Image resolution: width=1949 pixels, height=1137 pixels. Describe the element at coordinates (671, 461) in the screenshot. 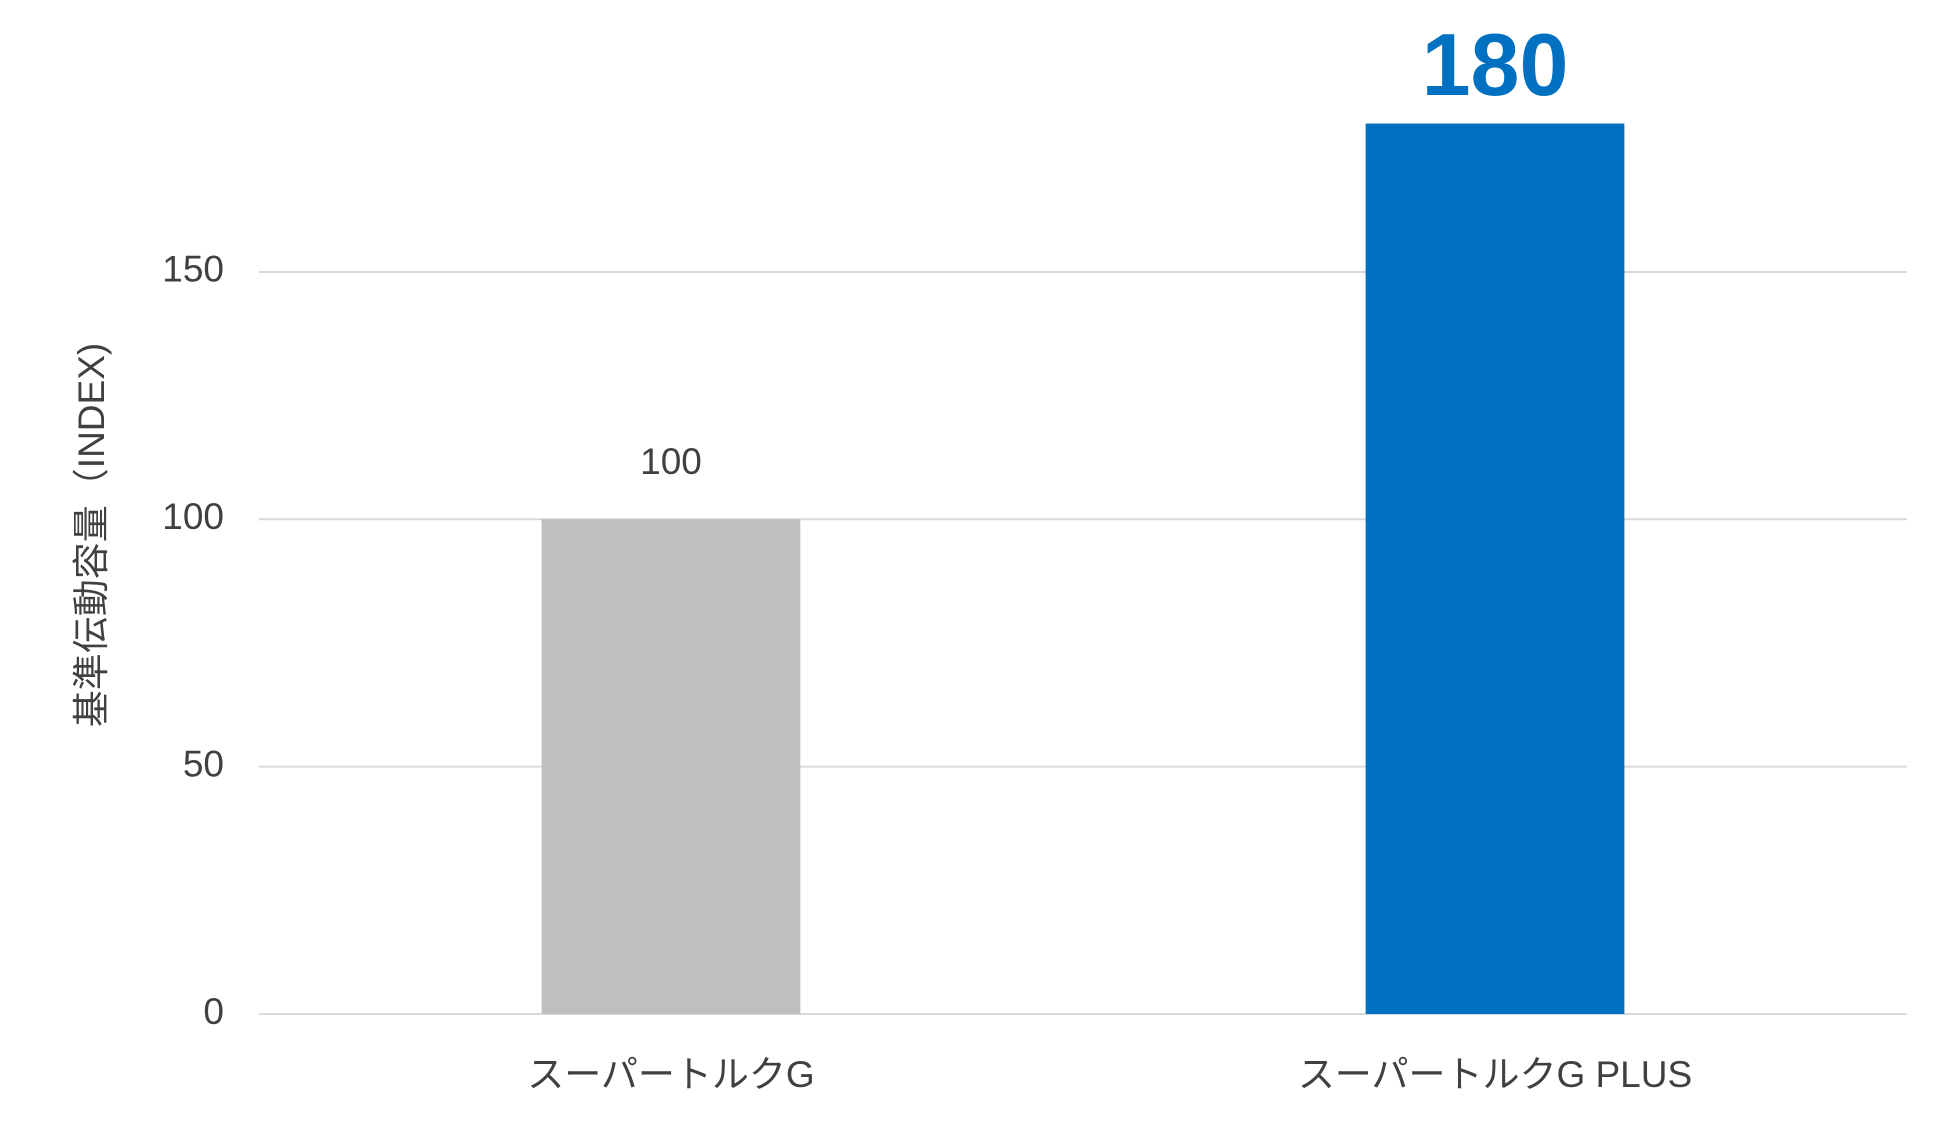

I see `value-label: 100` at that location.